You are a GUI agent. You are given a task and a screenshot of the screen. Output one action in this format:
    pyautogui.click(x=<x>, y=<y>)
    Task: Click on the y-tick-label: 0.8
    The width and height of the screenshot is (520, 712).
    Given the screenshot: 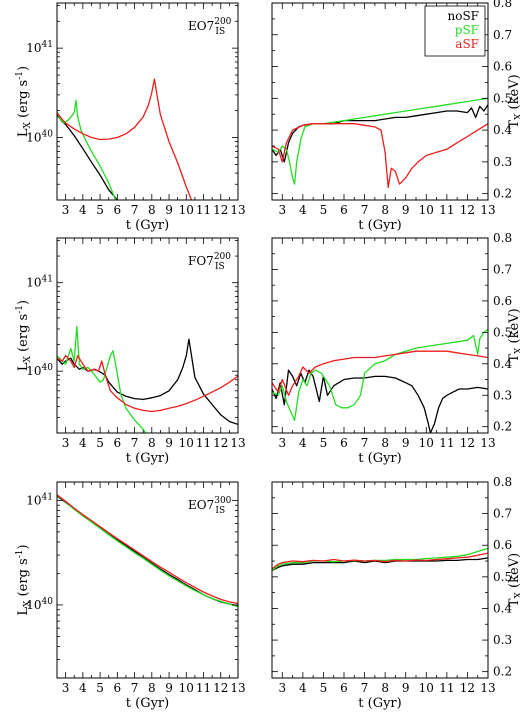 What is the action you would take?
    pyautogui.click(x=502, y=238)
    